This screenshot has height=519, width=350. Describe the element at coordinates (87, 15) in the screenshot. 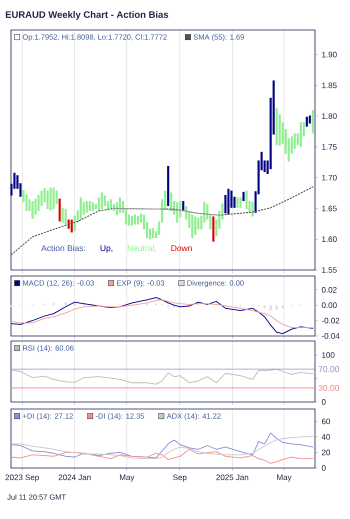

I see `chart-title: EURAUD Weekly Chart - Action Bias` at that location.